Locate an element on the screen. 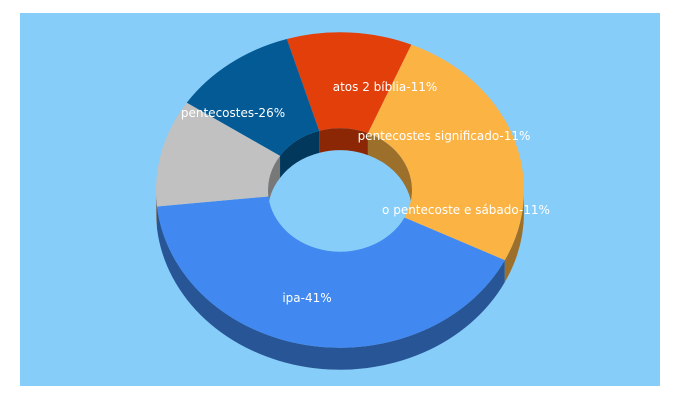 The height and width of the screenshot is (400, 680). slice-inner-wall-pentecostes significado is located at coordinates (300, 154).